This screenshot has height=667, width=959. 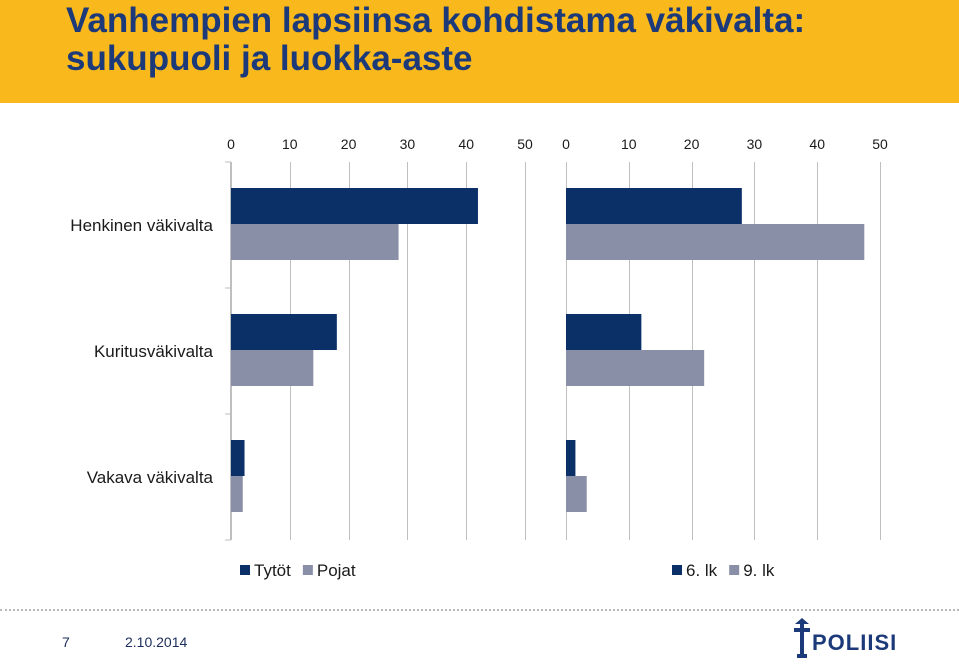 What do you see at coordinates (156, 642) in the screenshot?
I see `slide-date: 2.10.2014` at bounding box center [156, 642].